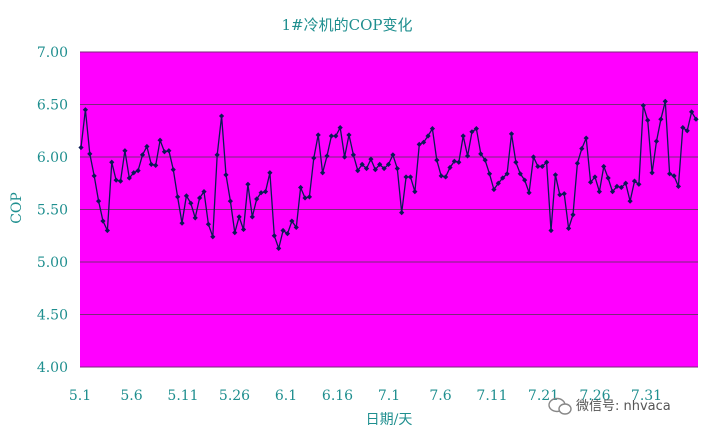 Image resolution: width=709 pixels, height=436 pixels. I want to click on y-tick-label: 7.00, so click(52, 53).